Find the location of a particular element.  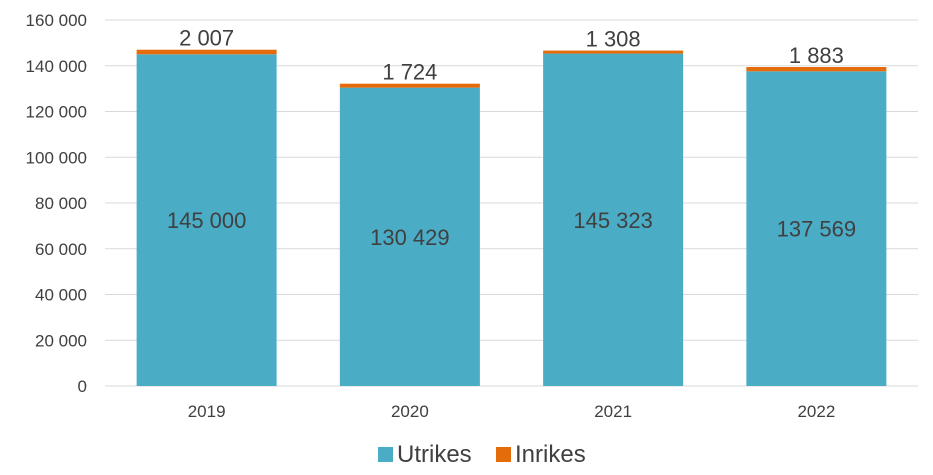

data-label-utrikes-2022: 137 569 is located at coordinates (817, 229).